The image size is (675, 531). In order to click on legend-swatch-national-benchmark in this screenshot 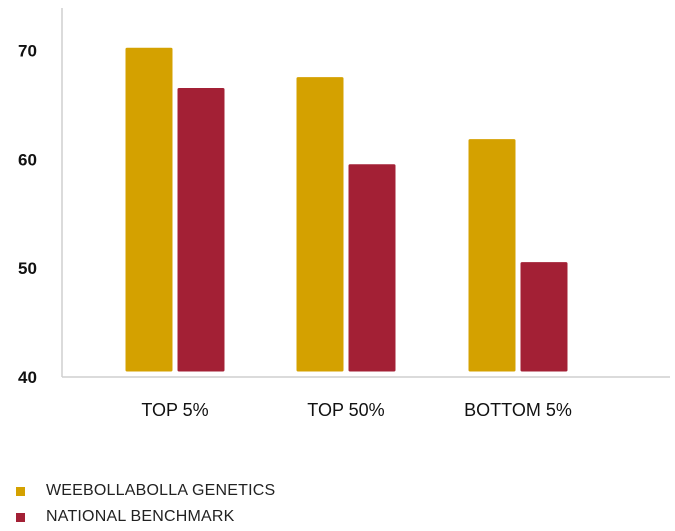, I will do `click(20, 517)`.